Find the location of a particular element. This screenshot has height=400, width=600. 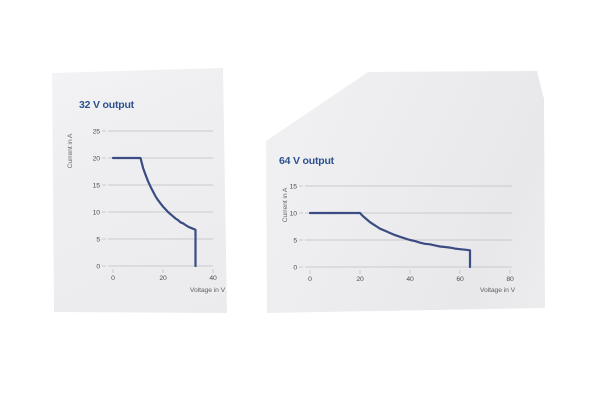

derating-chart-32v: 0 5 10 15 20 25 0 20 40 Current in A Voltage in V is located at coordinates (146, 212).